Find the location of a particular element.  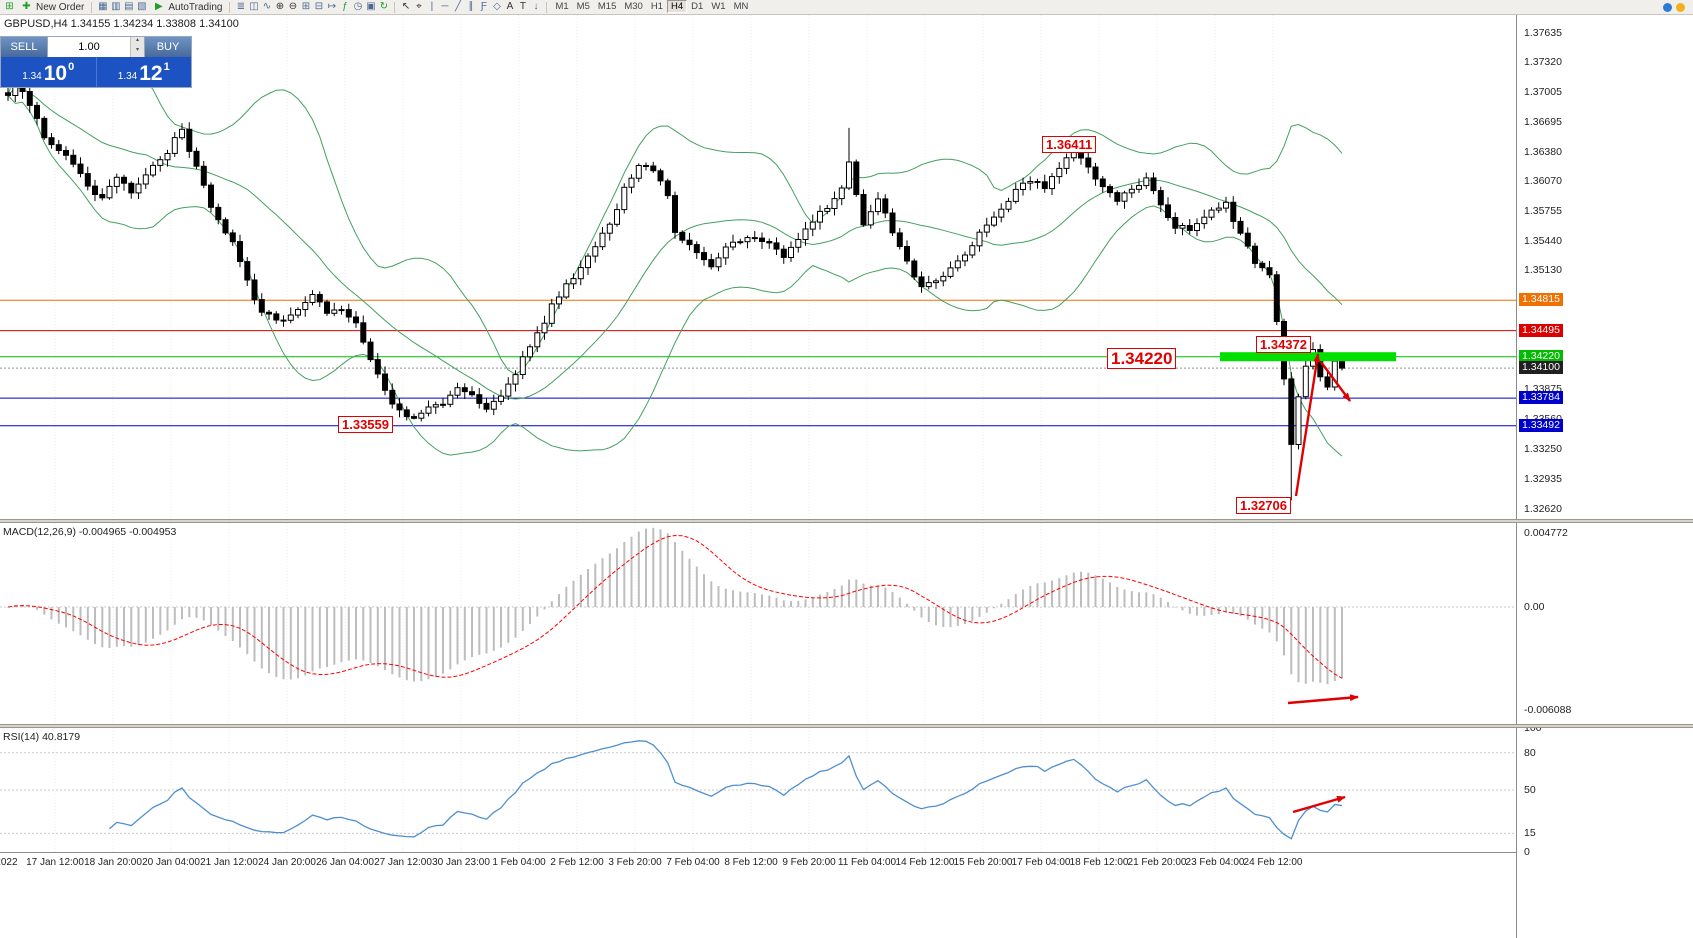

bar-chart-icon: ≣ is located at coordinates (241, 6).